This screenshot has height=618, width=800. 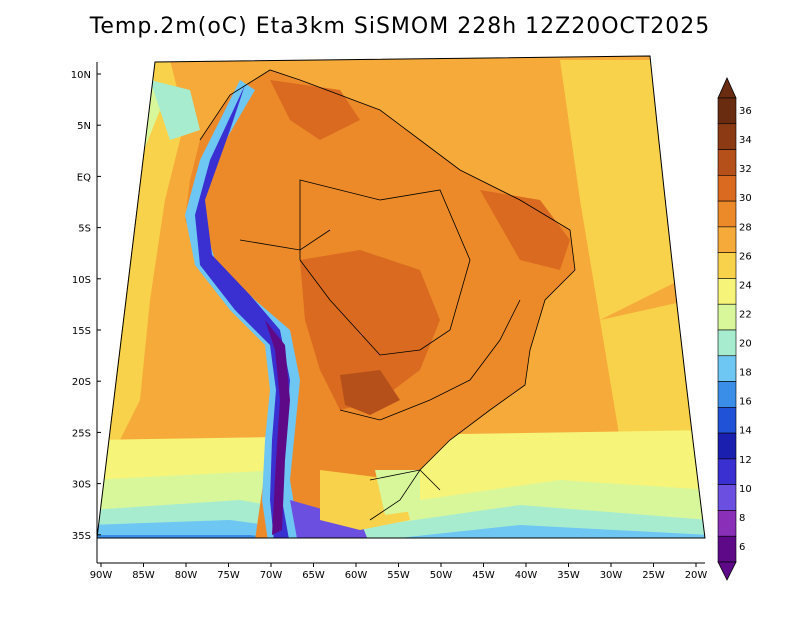 What do you see at coordinates (742, 547) in the screenshot?
I see `colorbar-label-6: 6` at bounding box center [742, 547].